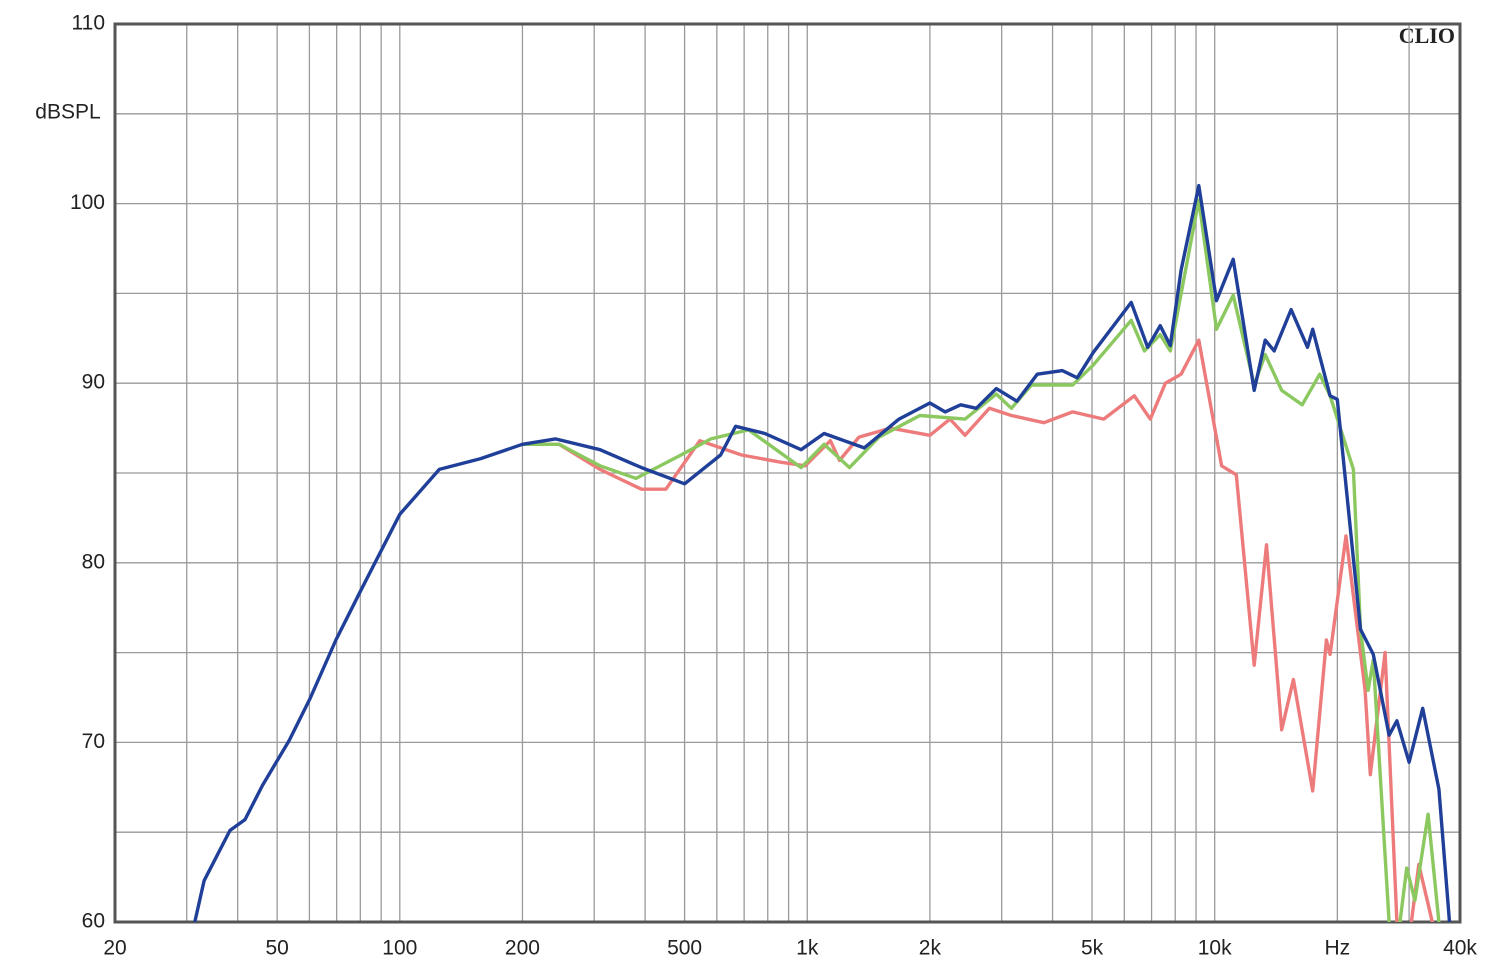  I want to click on x-tick-label: 2k, so click(930, 948).